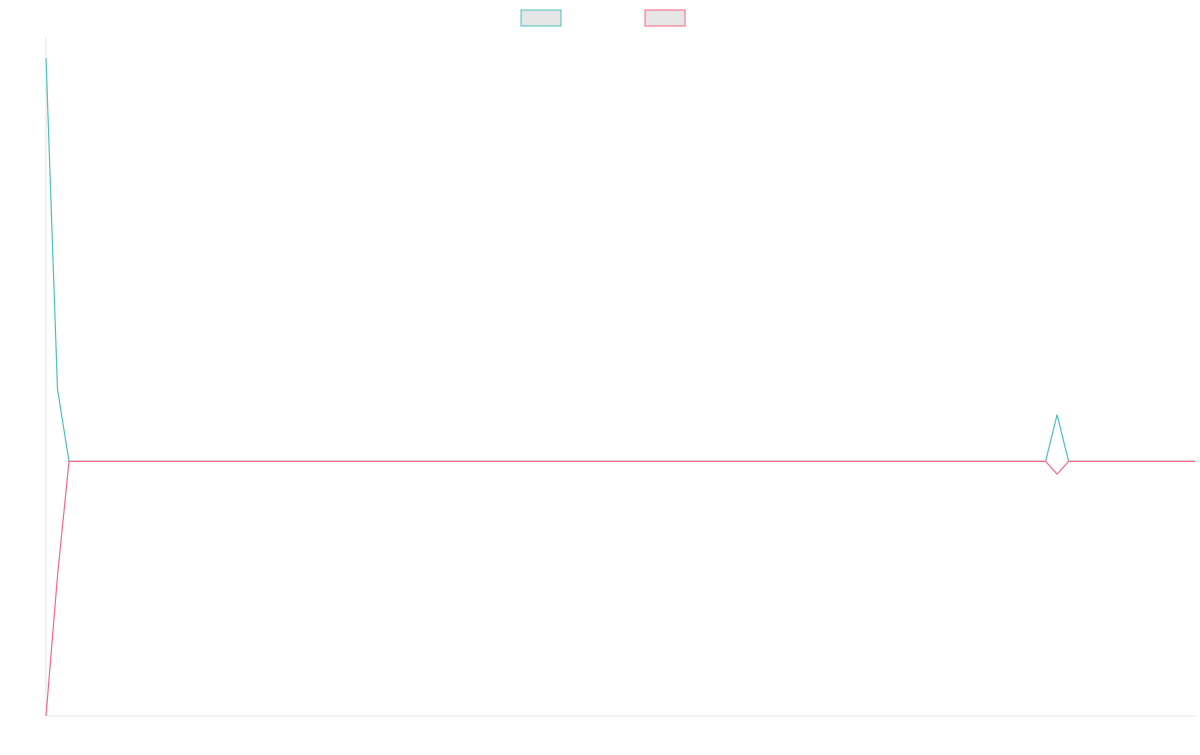 This screenshot has height=755, width=1200. What do you see at coordinates (603, 18) in the screenshot?
I see `legend` at bounding box center [603, 18].